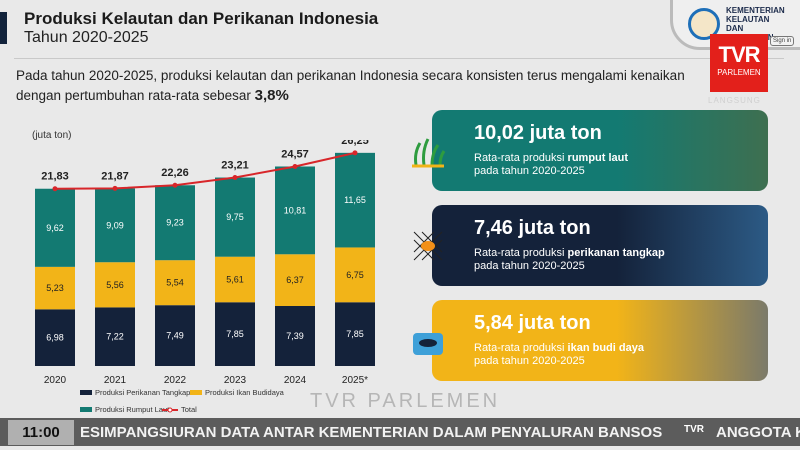 The width and height of the screenshot is (800, 450). I want to click on news-ticker, so click(400, 432).